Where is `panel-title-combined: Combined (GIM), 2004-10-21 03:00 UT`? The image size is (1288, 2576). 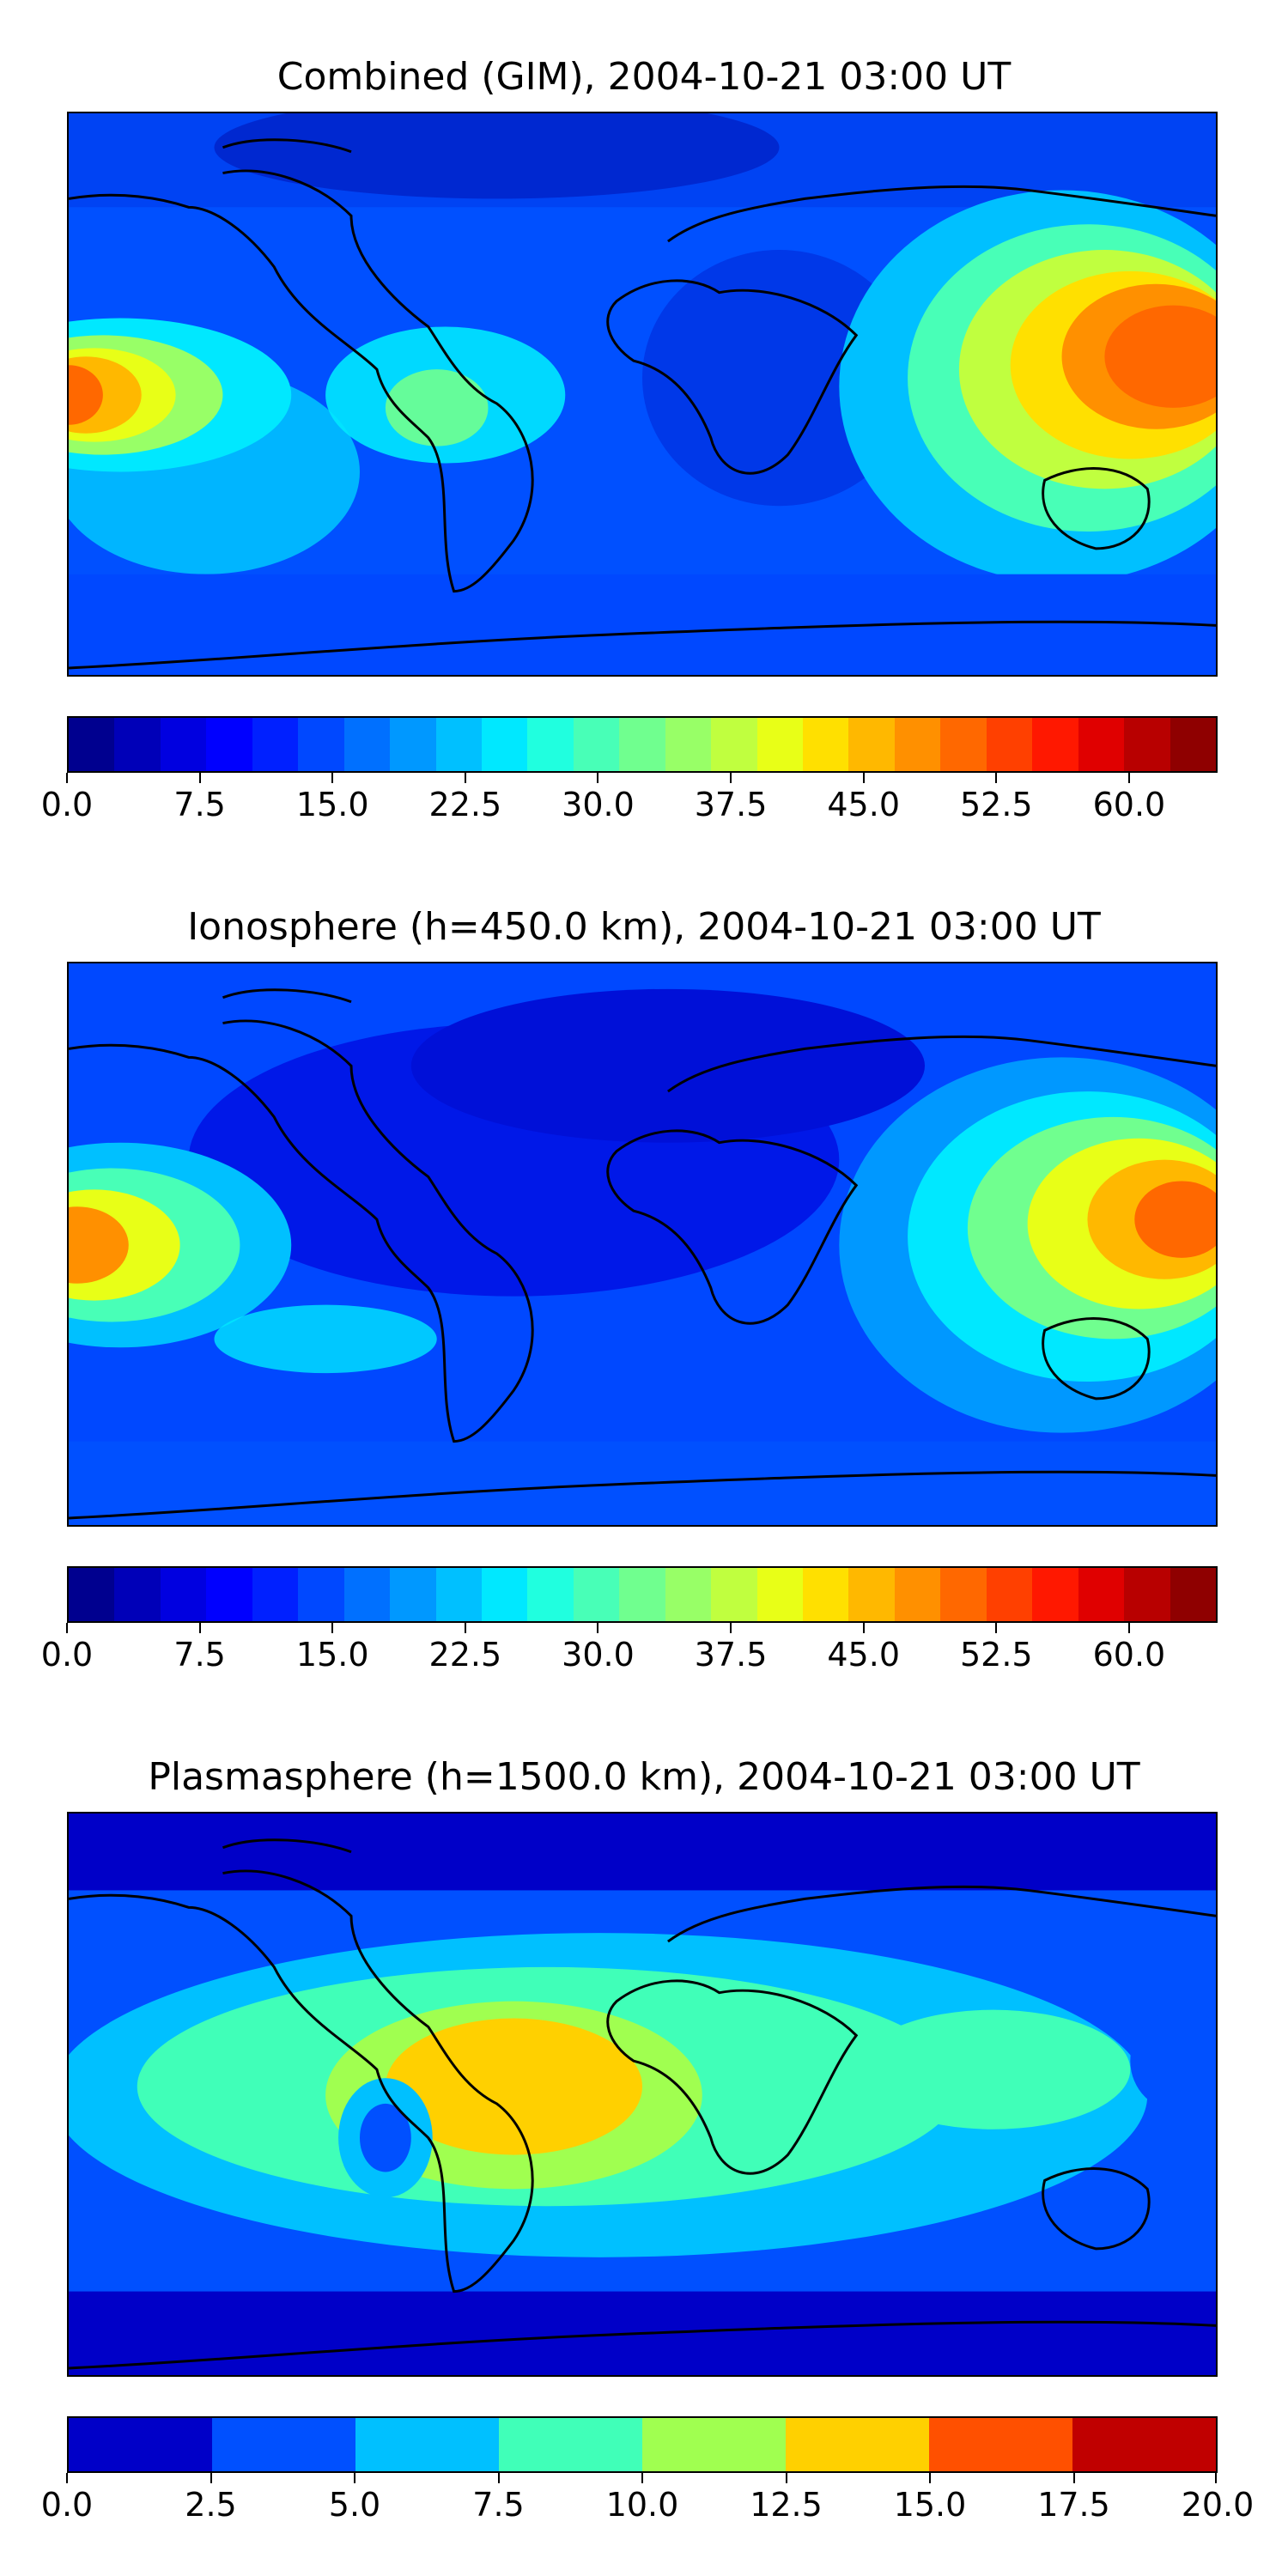 panel-title-combined: Combined (GIM), 2004-10-21 03:00 UT is located at coordinates (644, 77).